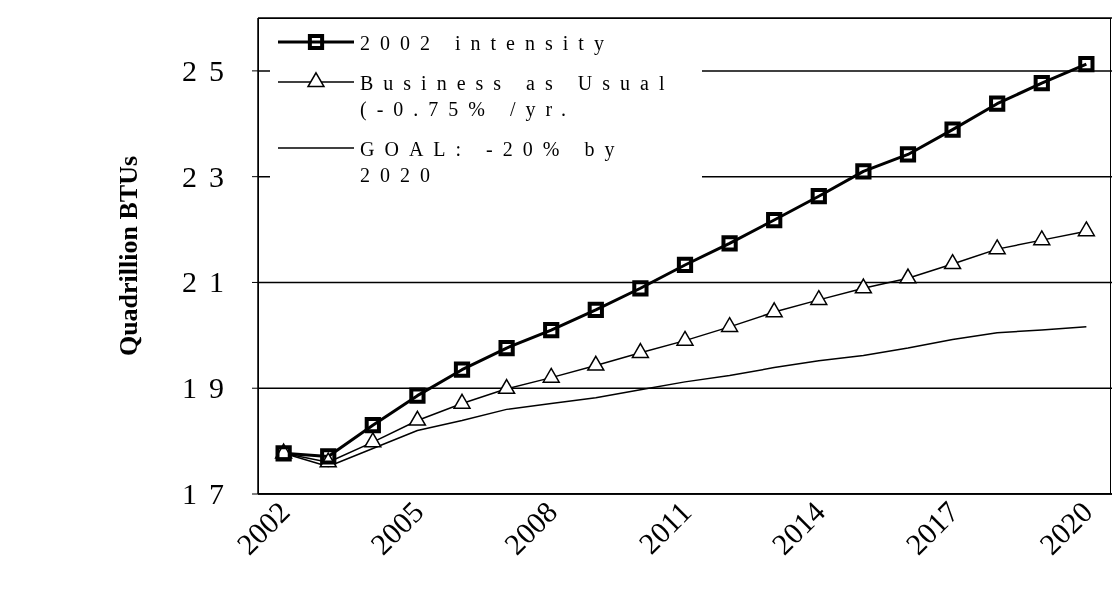 This screenshot has width=1120, height=612. Describe the element at coordinates (209, 493) in the screenshot. I see `y-tick-label: 17` at that location.